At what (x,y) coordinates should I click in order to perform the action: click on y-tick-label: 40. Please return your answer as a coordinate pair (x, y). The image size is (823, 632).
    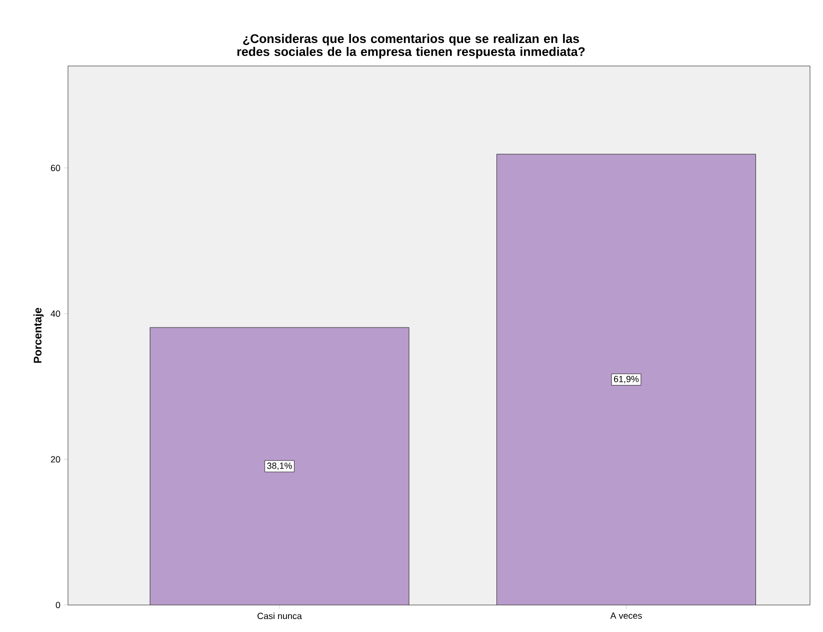
    Looking at the image, I should click on (55, 313).